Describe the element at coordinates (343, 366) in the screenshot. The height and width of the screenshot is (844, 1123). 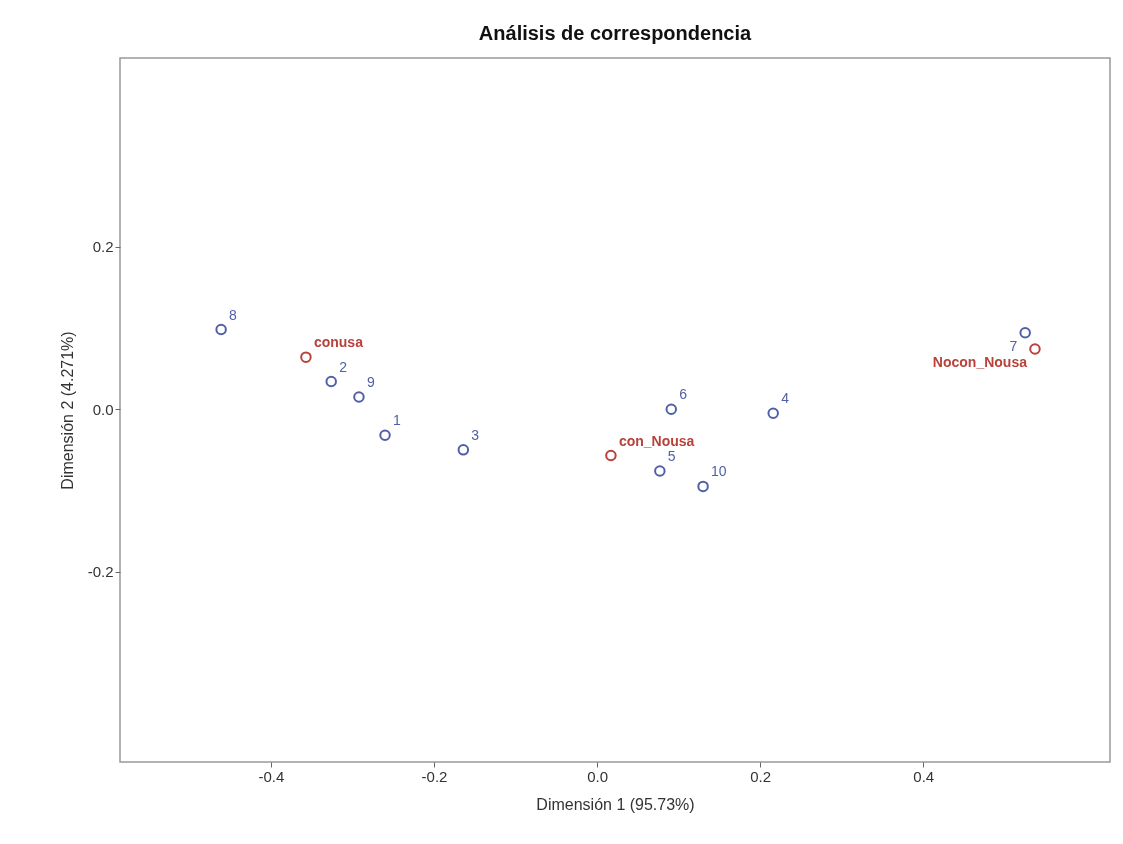
I see `annotation: 2` at that location.